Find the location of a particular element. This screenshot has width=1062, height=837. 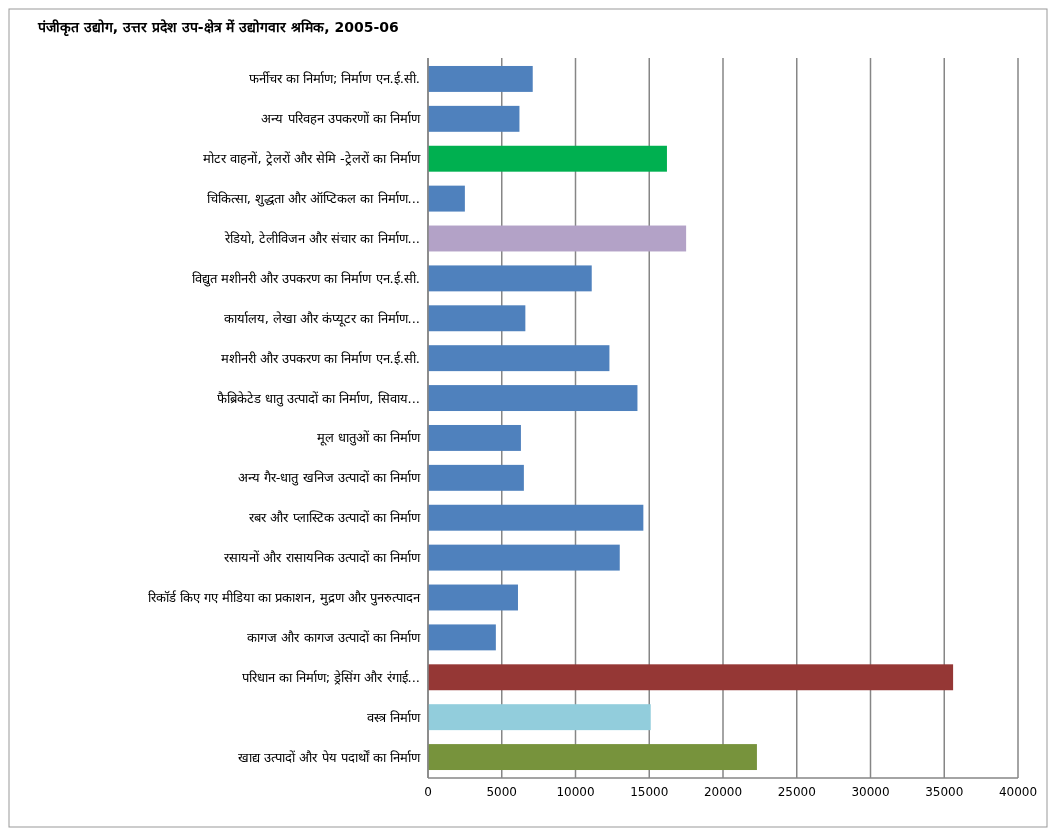

x-tick-label: 10000 is located at coordinates (575, 792).